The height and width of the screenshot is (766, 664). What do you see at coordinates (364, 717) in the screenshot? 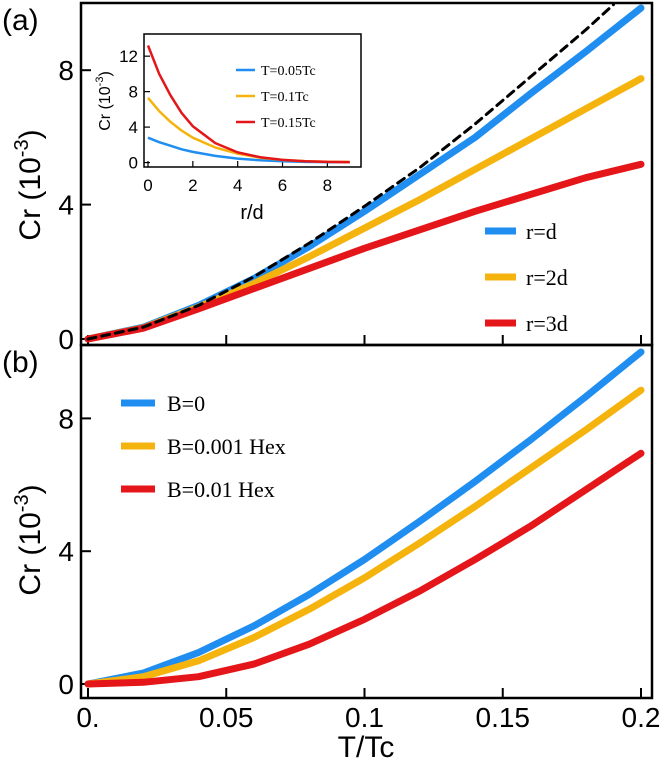
I see `panel-b-x-tick-label: 0.1` at bounding box center [364, 717].